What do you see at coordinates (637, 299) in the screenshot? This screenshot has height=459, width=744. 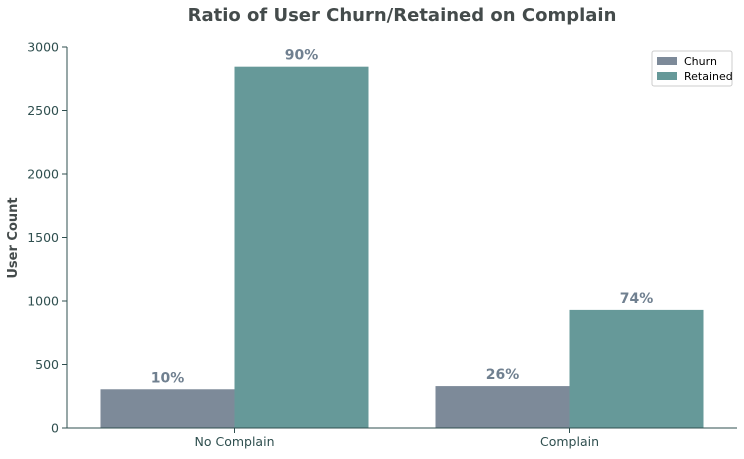 I see `data-label-retained-1: 74%` at bounding box center [637, 299].